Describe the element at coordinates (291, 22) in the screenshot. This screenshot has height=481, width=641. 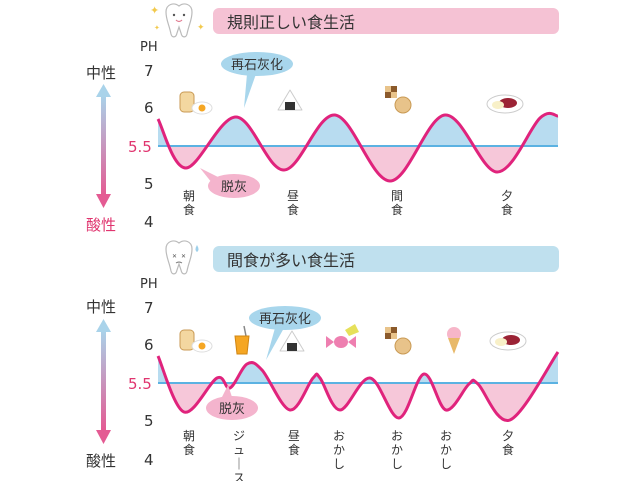
I see `panel-title: 規則正しい食生活` at that location.